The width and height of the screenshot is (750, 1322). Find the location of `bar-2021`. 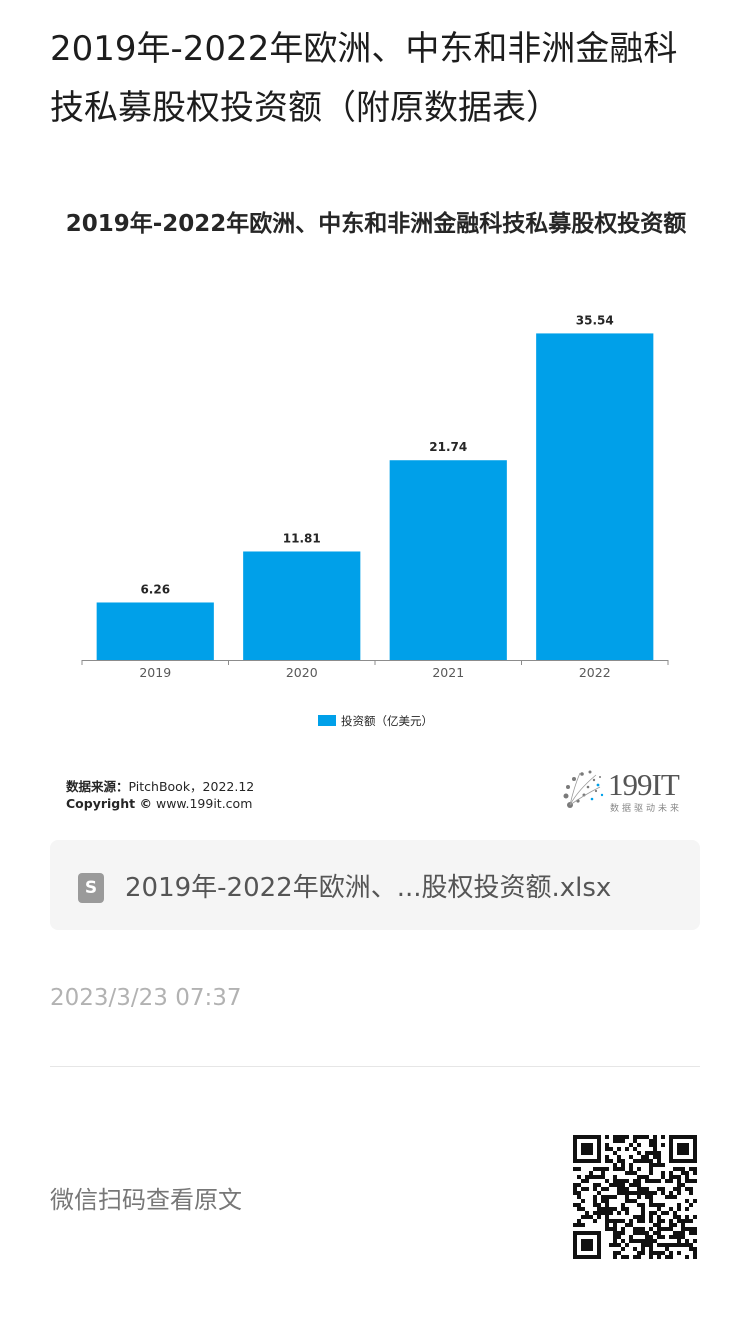

bar-2021 is located at coordinates (448, 560).